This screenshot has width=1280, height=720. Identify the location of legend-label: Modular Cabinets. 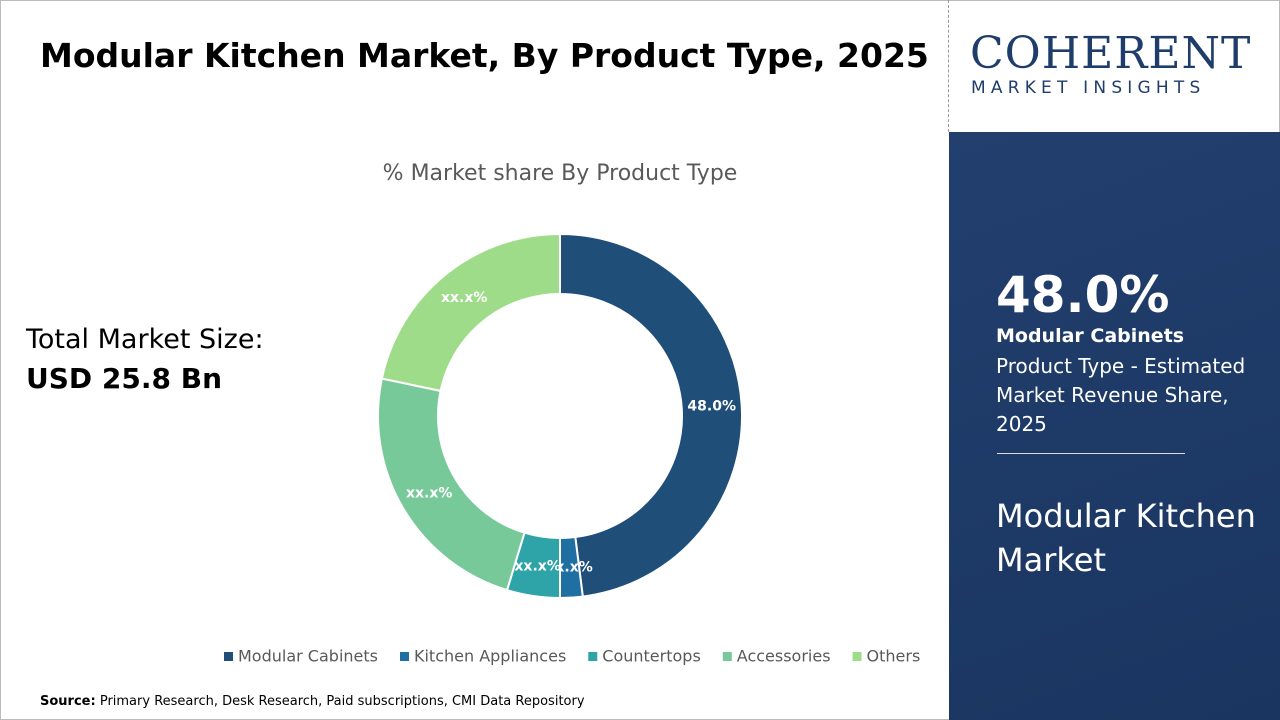
(308, 656).